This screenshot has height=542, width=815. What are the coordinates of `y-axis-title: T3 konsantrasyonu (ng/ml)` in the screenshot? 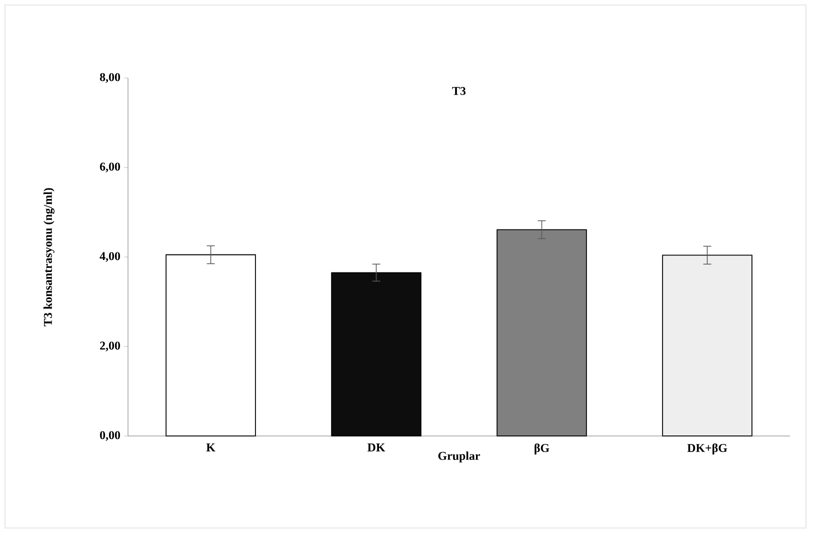 It's located at (49, 257).